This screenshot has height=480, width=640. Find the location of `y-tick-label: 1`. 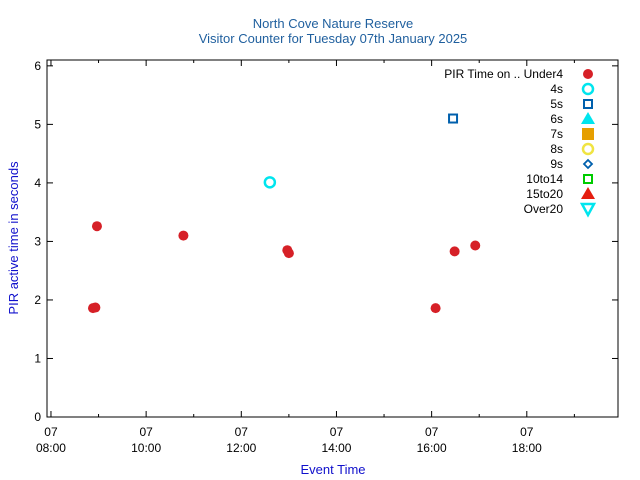

y-tick-label: 1 is located at coordinates (37, 358).